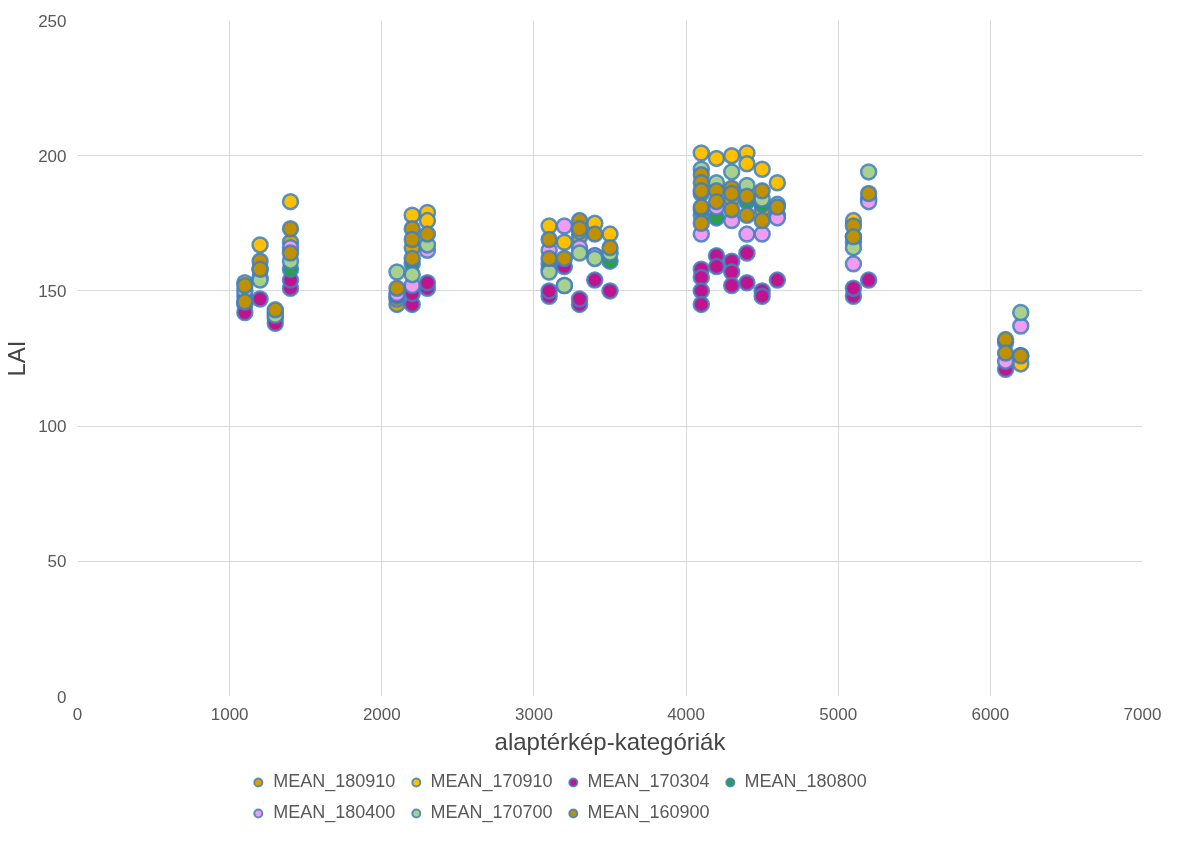  Describe the element at coordinates (610, 741) in the screenshot. I see `x-axis-title: alaptérkép-kategóriák` at that location.